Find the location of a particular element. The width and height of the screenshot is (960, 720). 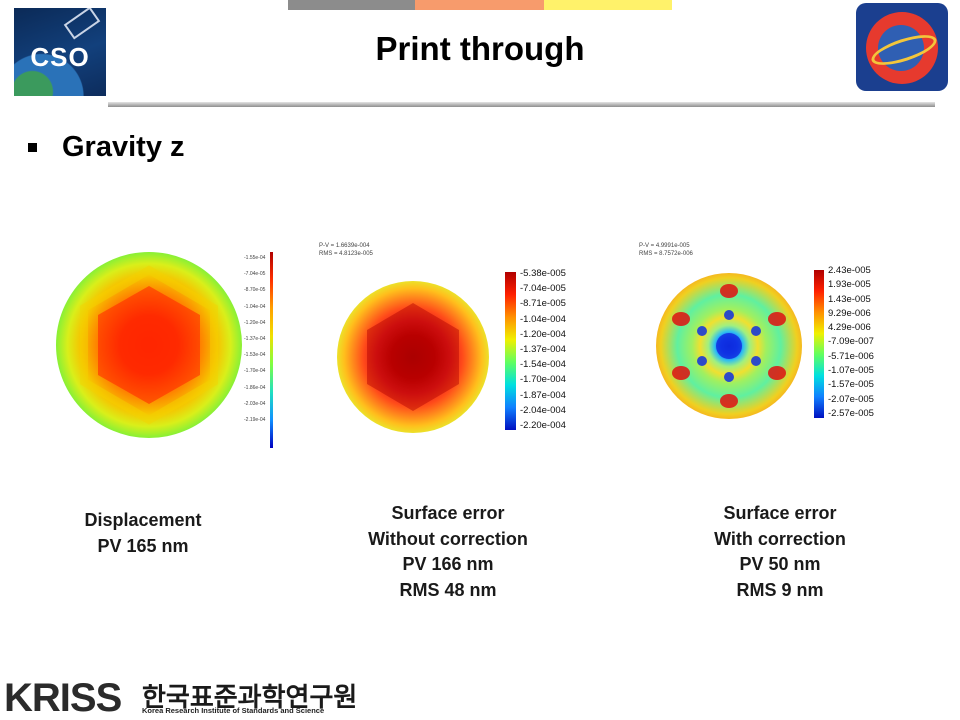

uncorrected-colorbar is located at coordinates (510, 351).